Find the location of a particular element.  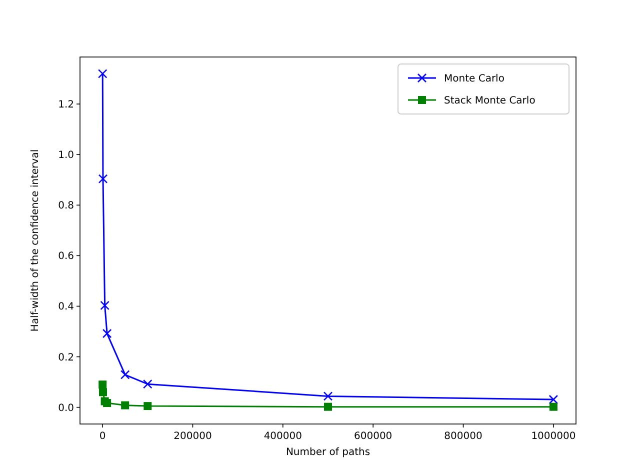

x-tick-label: 200000 is located at coordinates (193, 436).